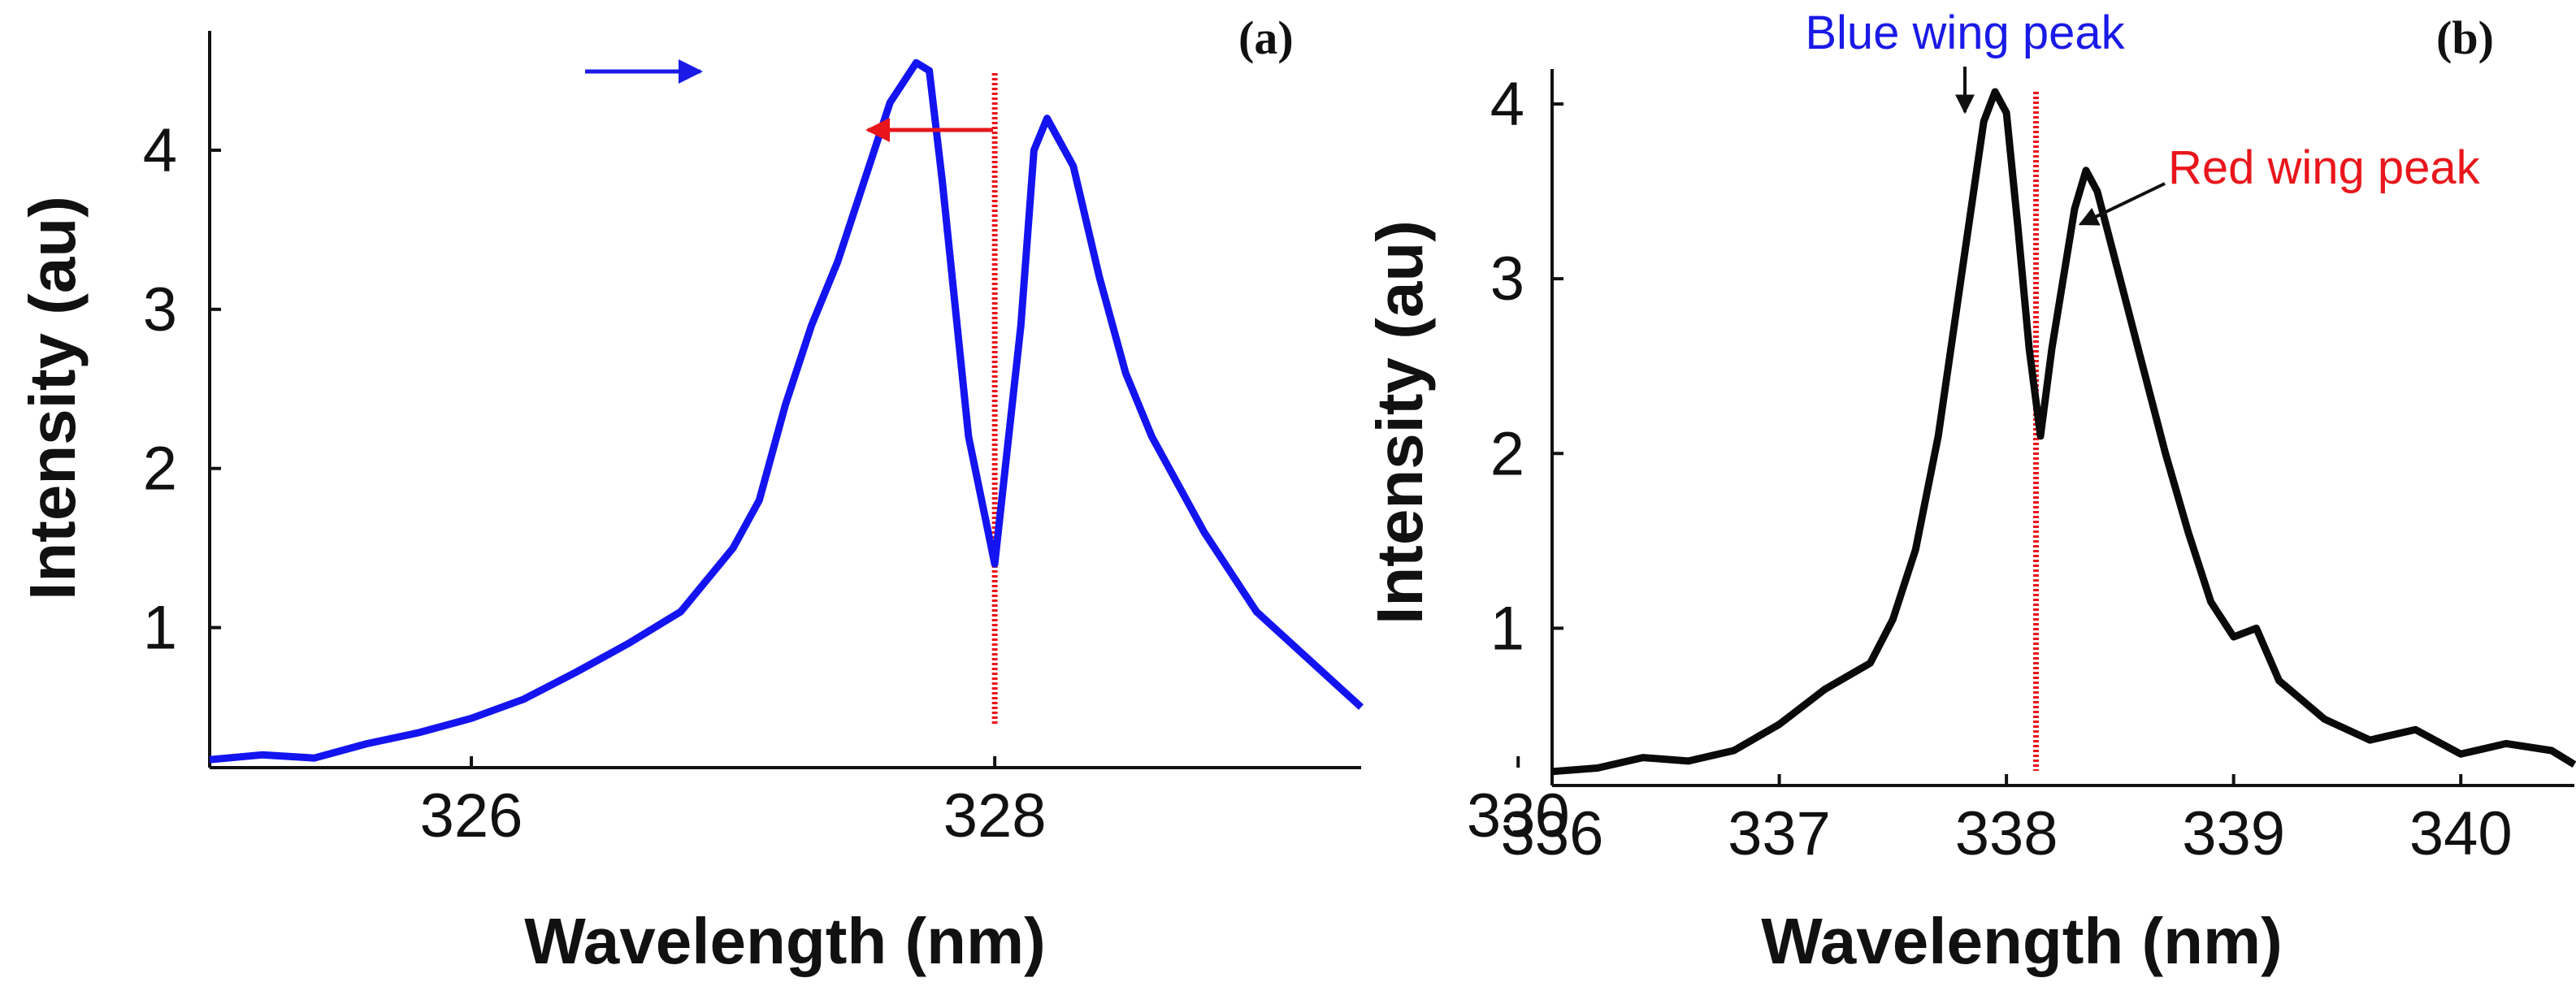 The width and height of the screenshot is (2576, 1004). What do you see at coordinates (2006, 833) in the screenshot?
I see `x-tick-label: 338` at bounding box center [2006, 833].